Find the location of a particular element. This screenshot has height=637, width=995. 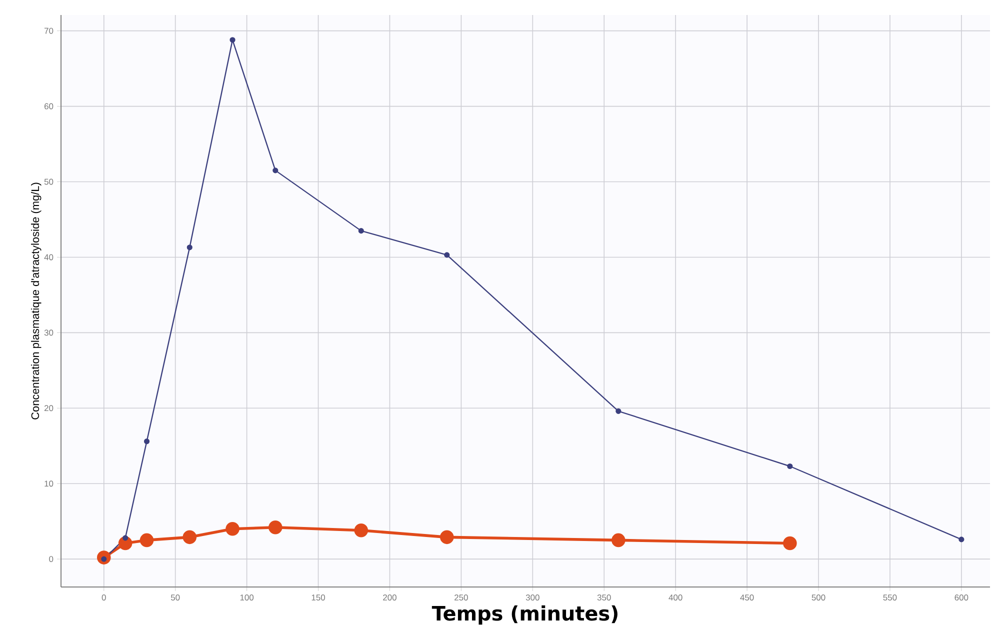

x-tick-label: 500 is located at coordinates (819, 597).